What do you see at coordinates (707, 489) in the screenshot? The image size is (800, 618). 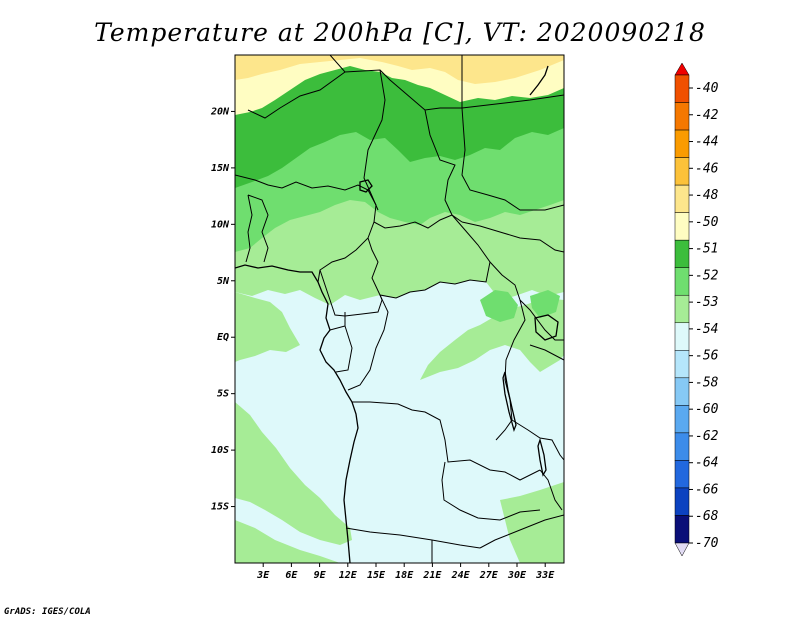 I see `colorbar-label: -66` at bounding box center [707, 489].